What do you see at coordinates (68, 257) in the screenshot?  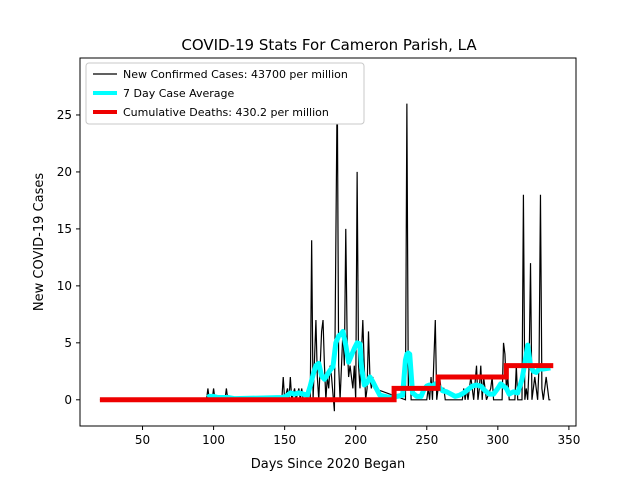 I see `y-axis: 0 5 10 15 20 25` at bounding box center [68, 257].